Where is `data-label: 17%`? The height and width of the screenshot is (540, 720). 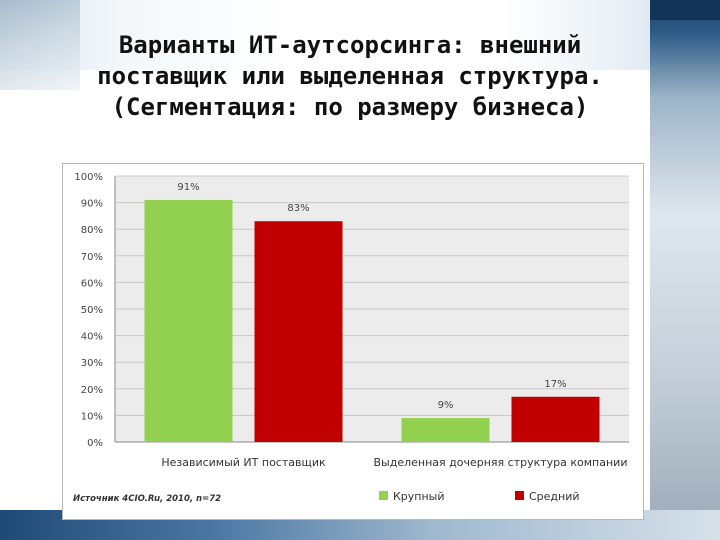
data-label: 17% is located at coordinates (555, 384).